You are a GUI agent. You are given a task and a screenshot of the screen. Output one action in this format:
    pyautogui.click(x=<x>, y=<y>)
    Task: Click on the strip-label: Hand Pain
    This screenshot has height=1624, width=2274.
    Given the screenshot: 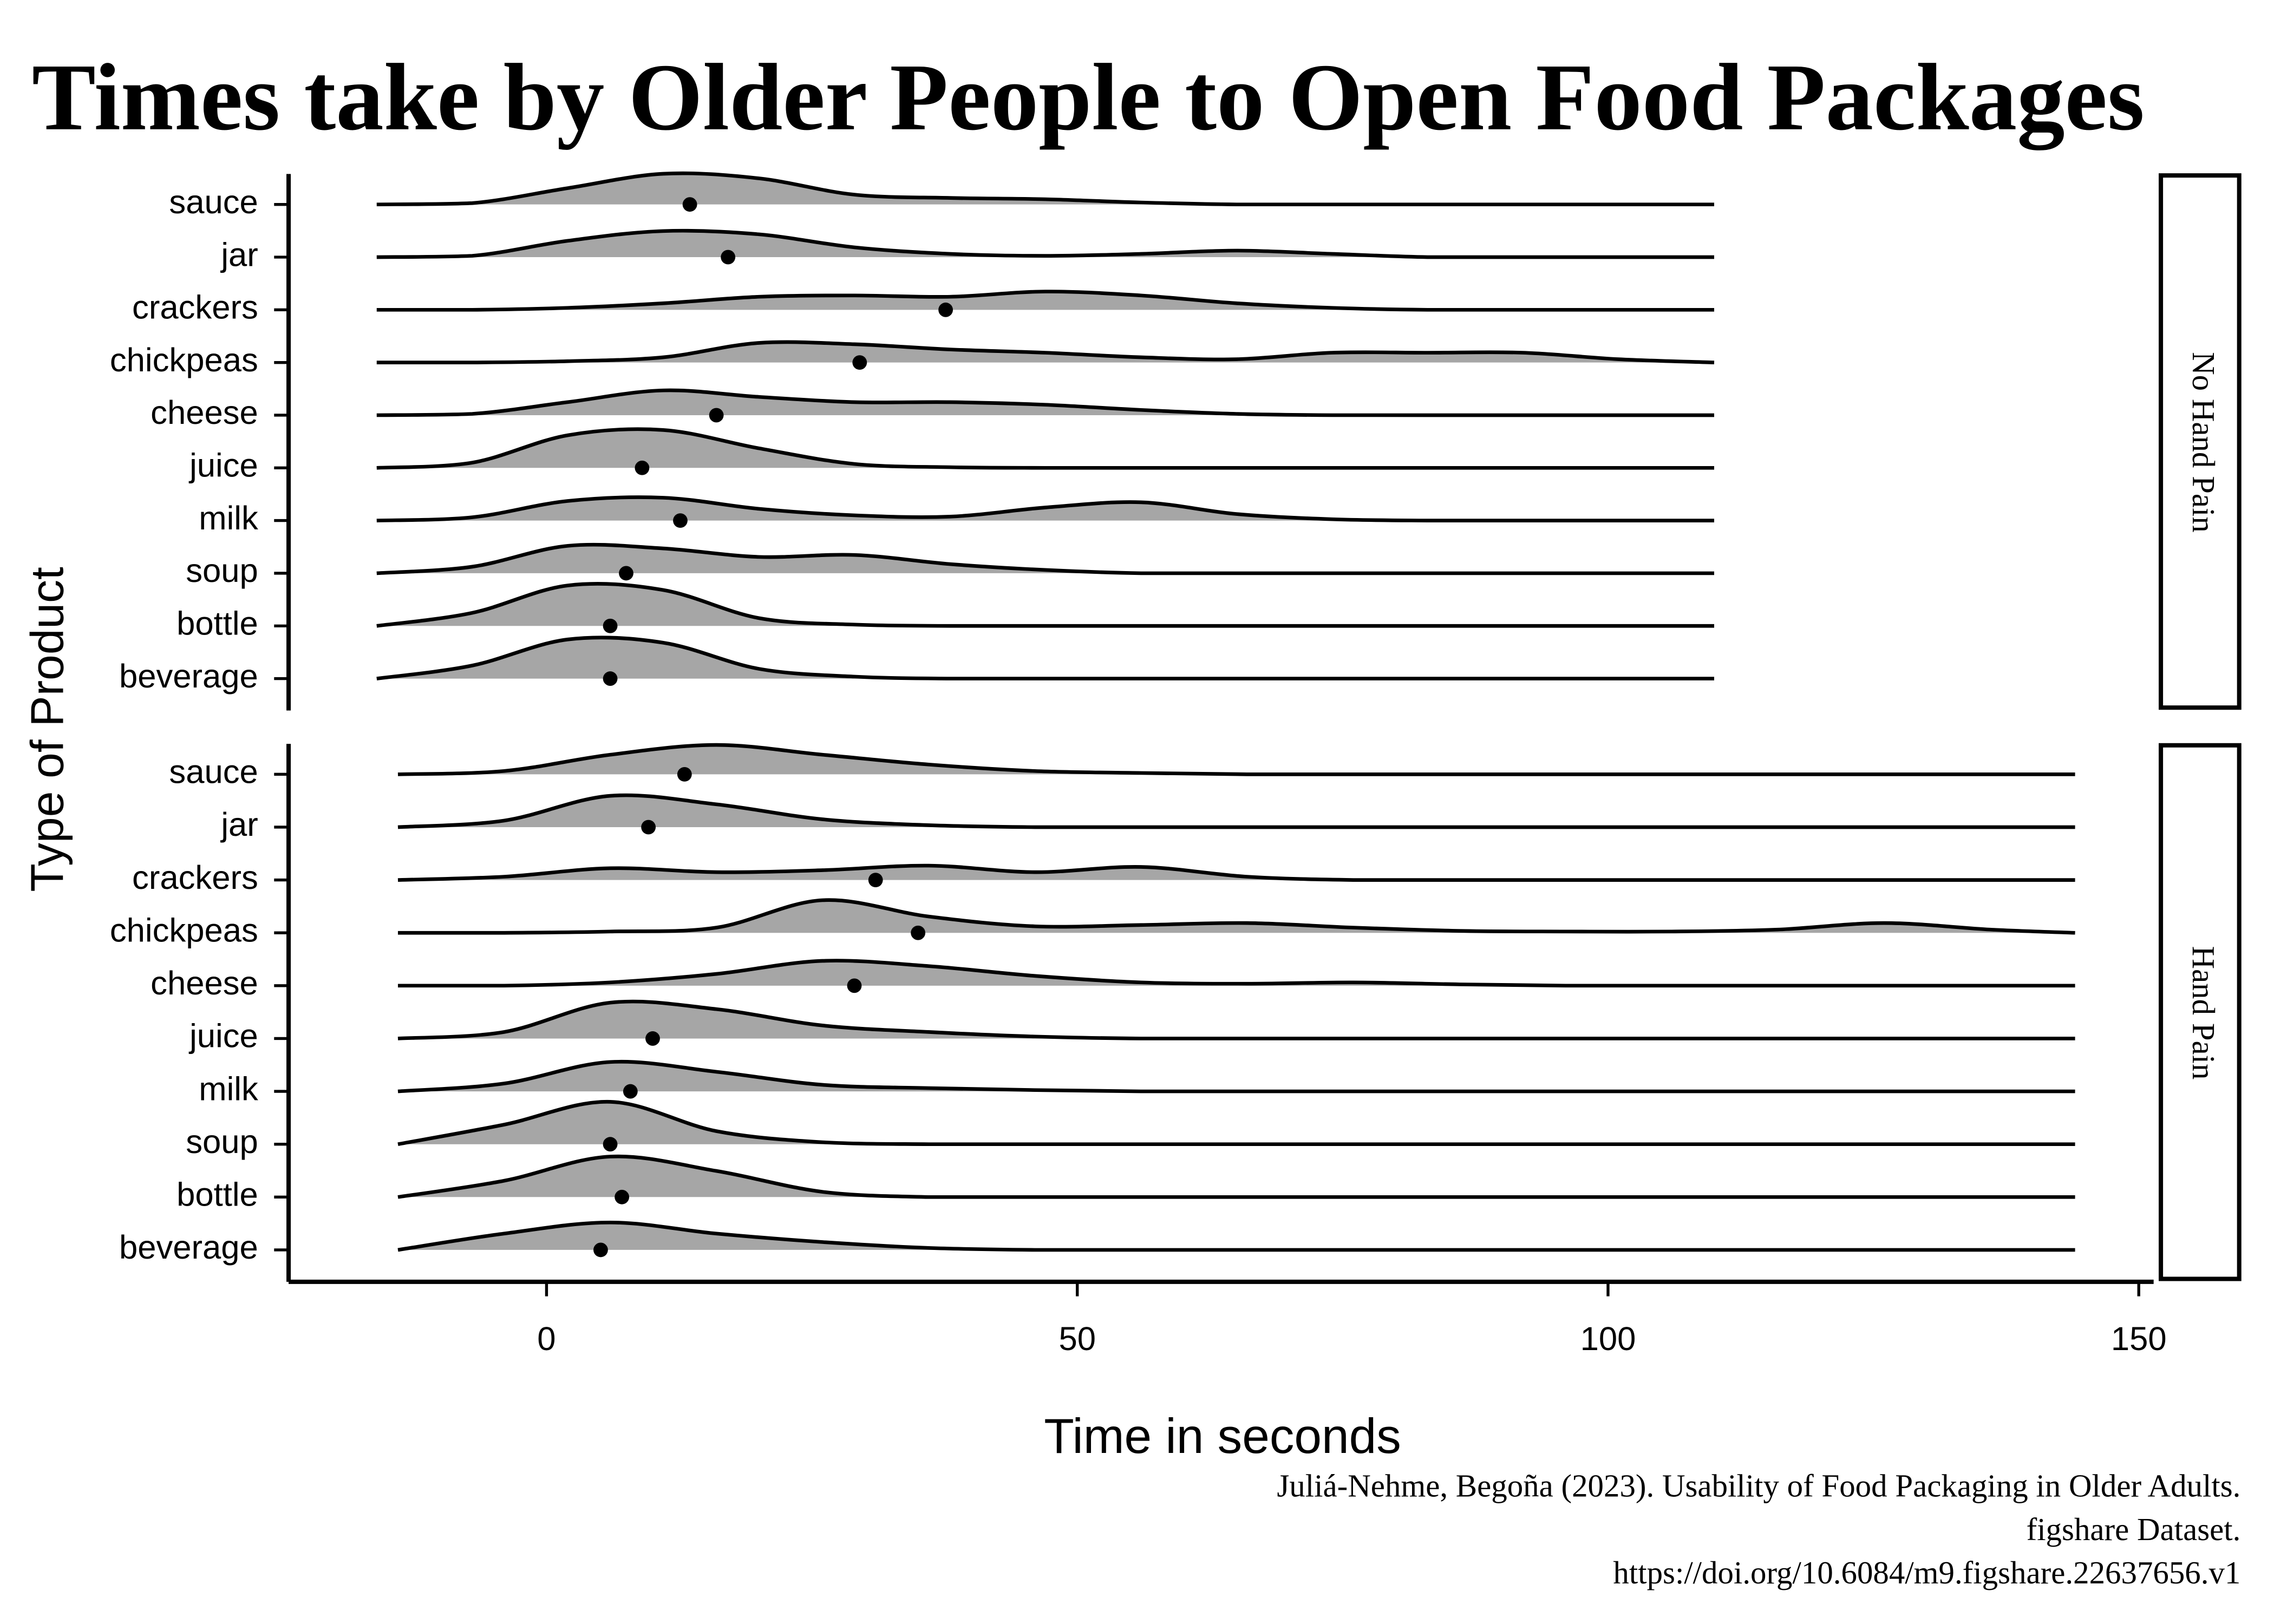 What is the action you would take?
    pyautogui.click(x=2203, y=1013)
    